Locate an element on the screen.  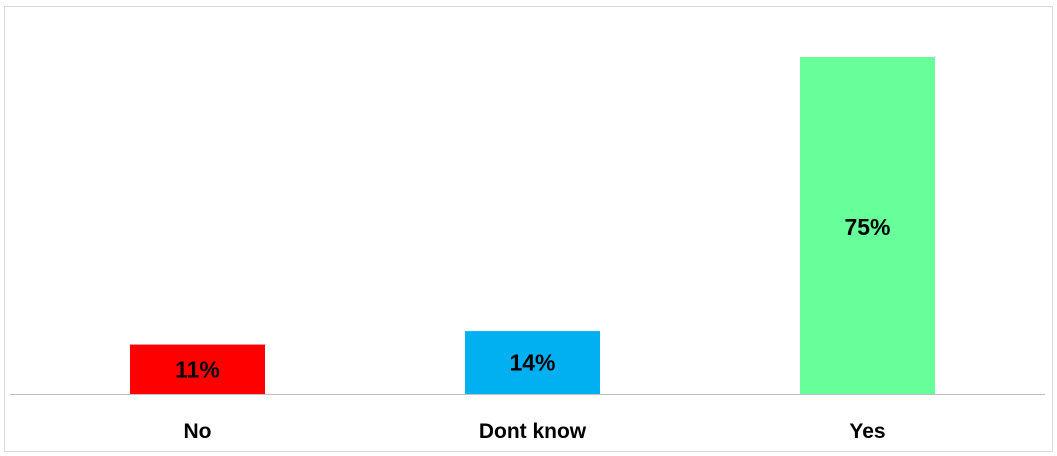
data-label-yes: 75% is located at coordinates (867, 227).